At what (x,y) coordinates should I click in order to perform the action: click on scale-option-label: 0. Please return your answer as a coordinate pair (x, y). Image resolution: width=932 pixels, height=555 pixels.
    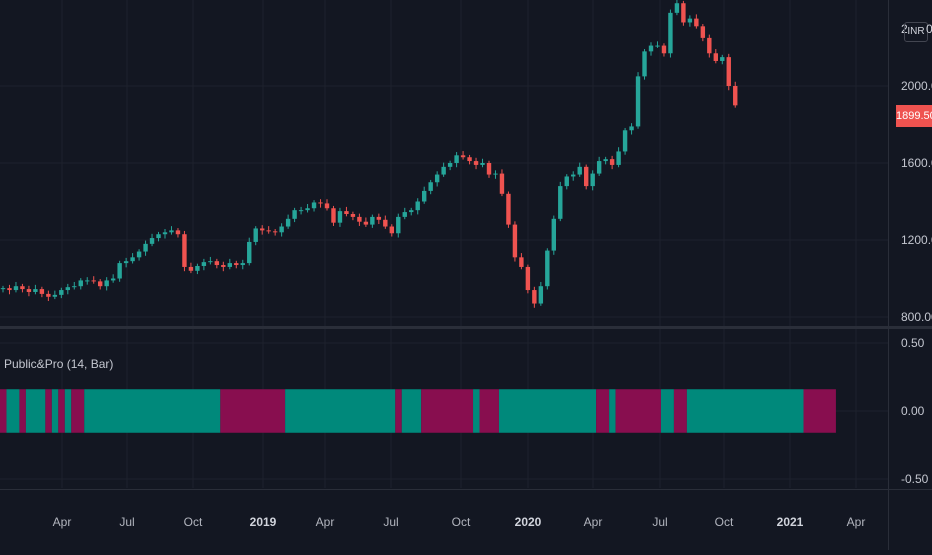
    Looking at the image, I should click on (929, 29).